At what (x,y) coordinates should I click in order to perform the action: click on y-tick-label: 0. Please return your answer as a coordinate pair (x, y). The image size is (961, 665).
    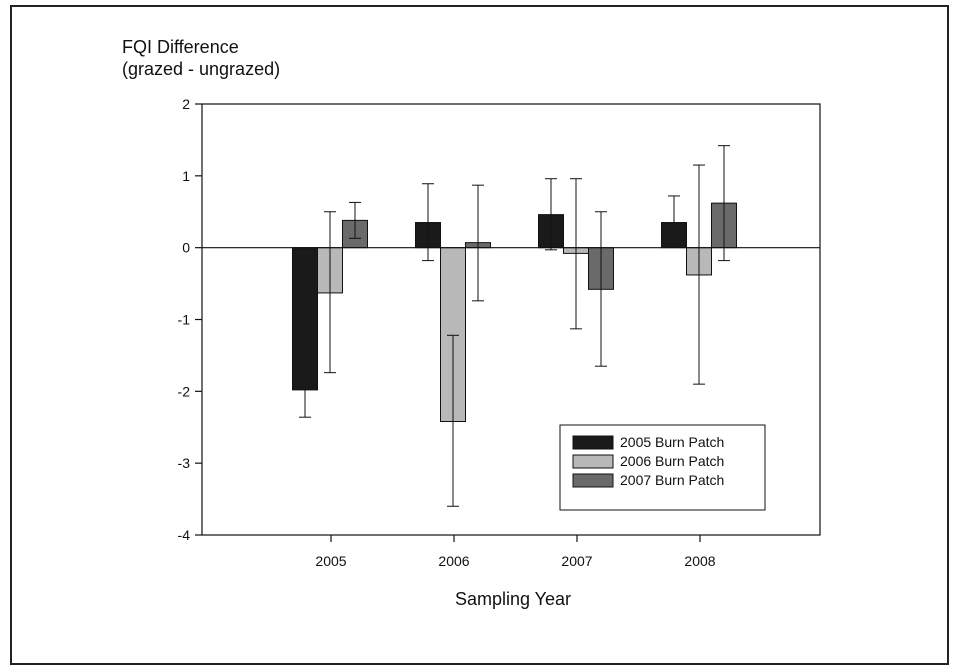
    Looking at the image, I should click on (186, 248).